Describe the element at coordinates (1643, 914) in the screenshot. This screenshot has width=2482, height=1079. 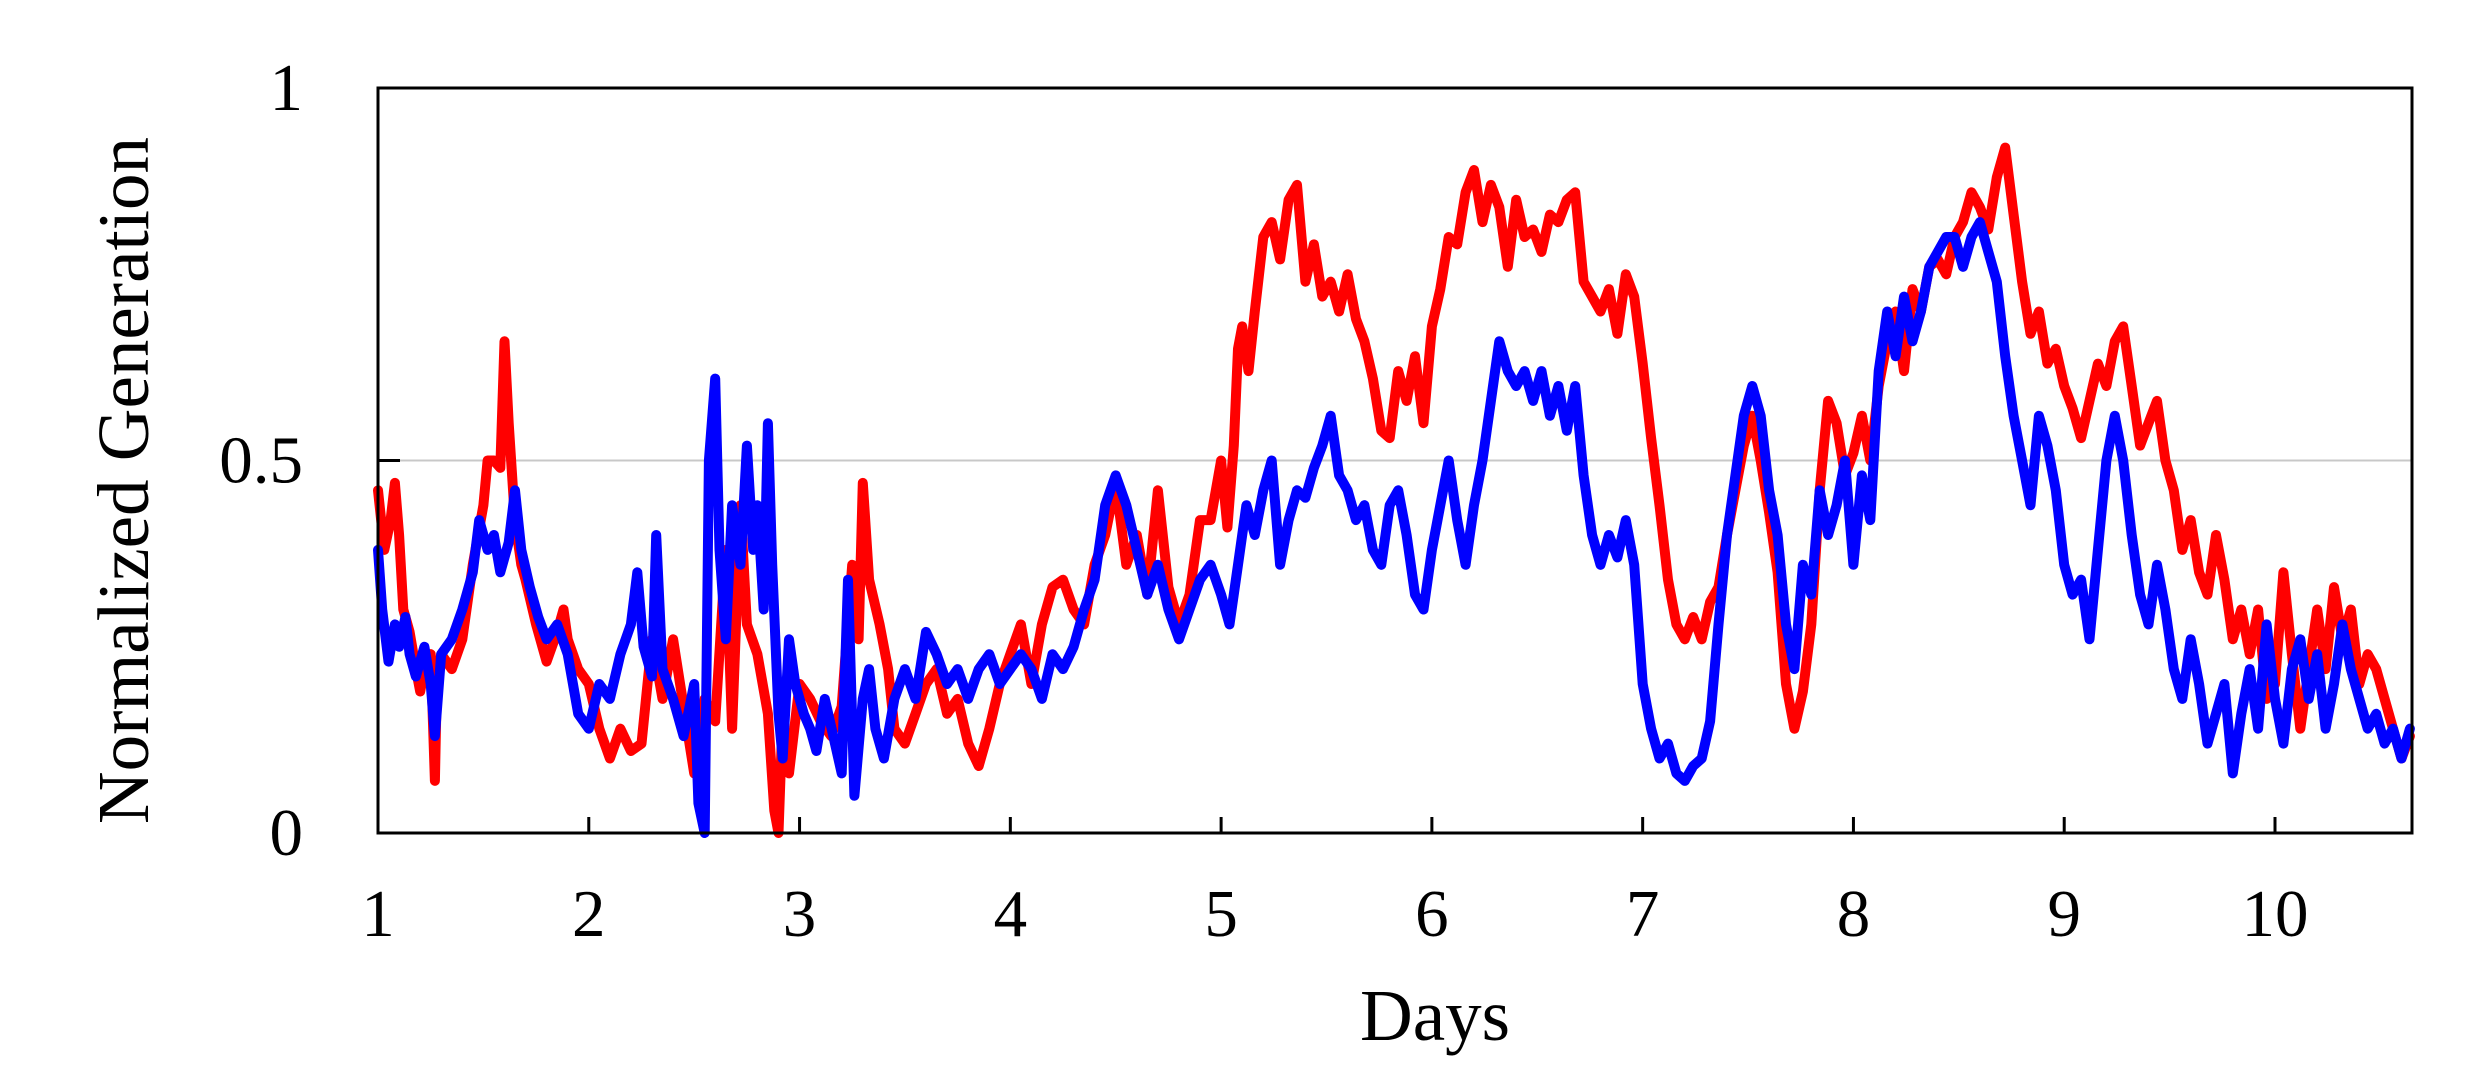
I see `x-tick-label: 7` at that location.